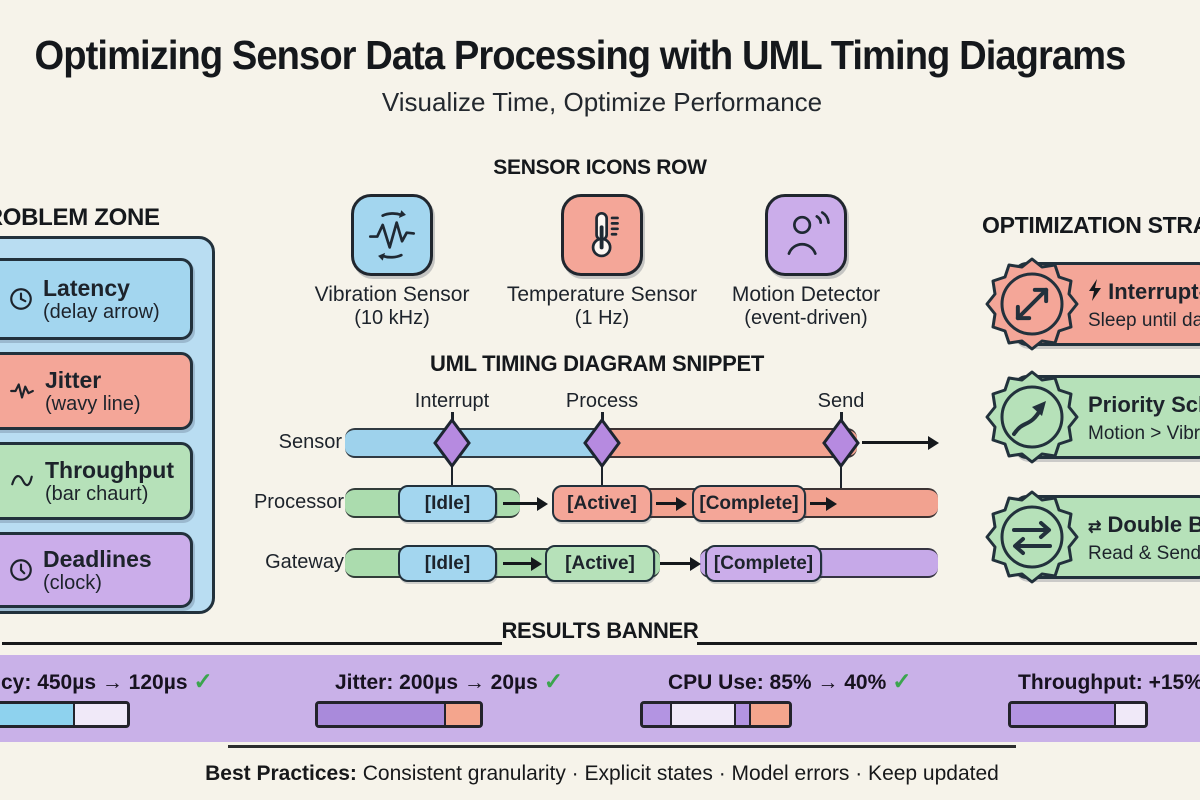 Image resolution: width=1200 pixels, height=800 pixels. I want to click on progress-bar-latency, so click(65, 714).